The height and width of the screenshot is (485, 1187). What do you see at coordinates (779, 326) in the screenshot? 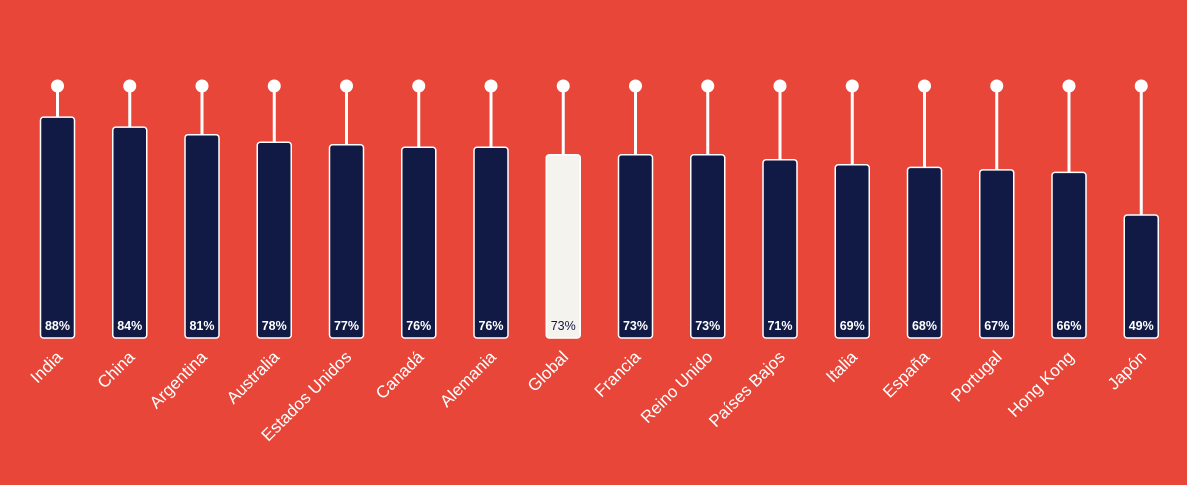
I see `data-label-10: 71%` at bounding box center [779, 326].